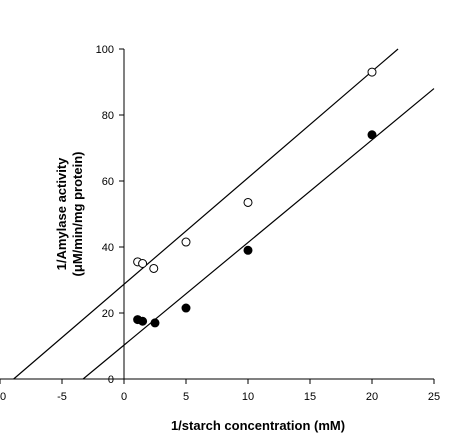 The height and width of the screenshot is (437, 474). What do you see at coordinates (186, 397) in the screenshot?
I see `x-tick-label: 5` at bounding box center [186, 397].